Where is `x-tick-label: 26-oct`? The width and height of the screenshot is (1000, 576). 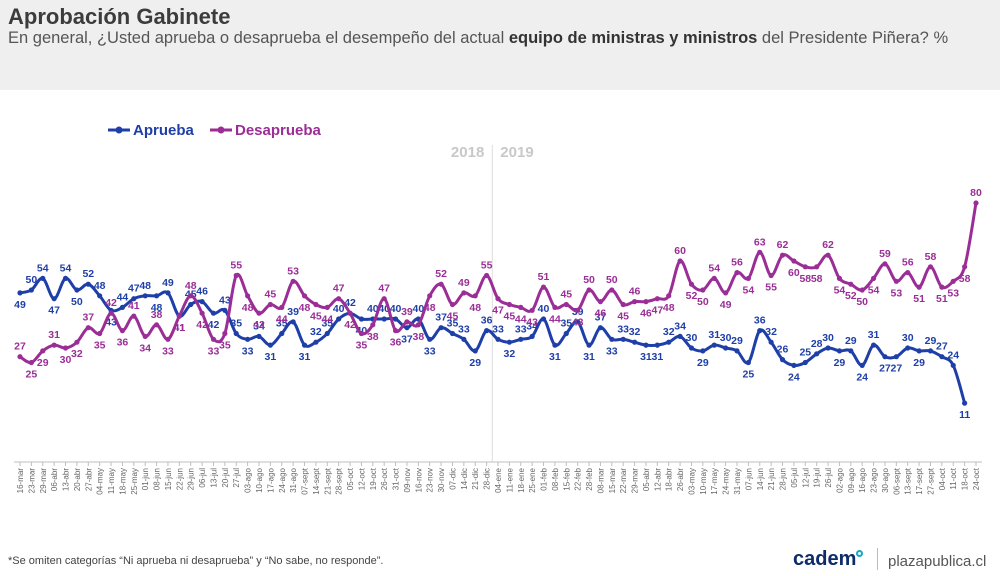
x-tick-label: 26-oct is located at coordinates (384, 478).